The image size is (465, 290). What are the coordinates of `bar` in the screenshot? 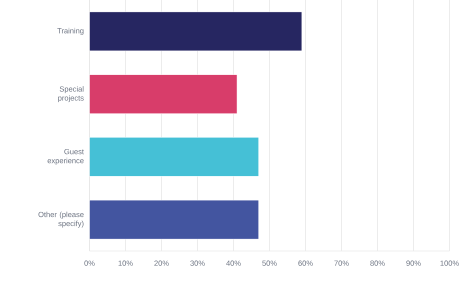 It's located at (164, 94).